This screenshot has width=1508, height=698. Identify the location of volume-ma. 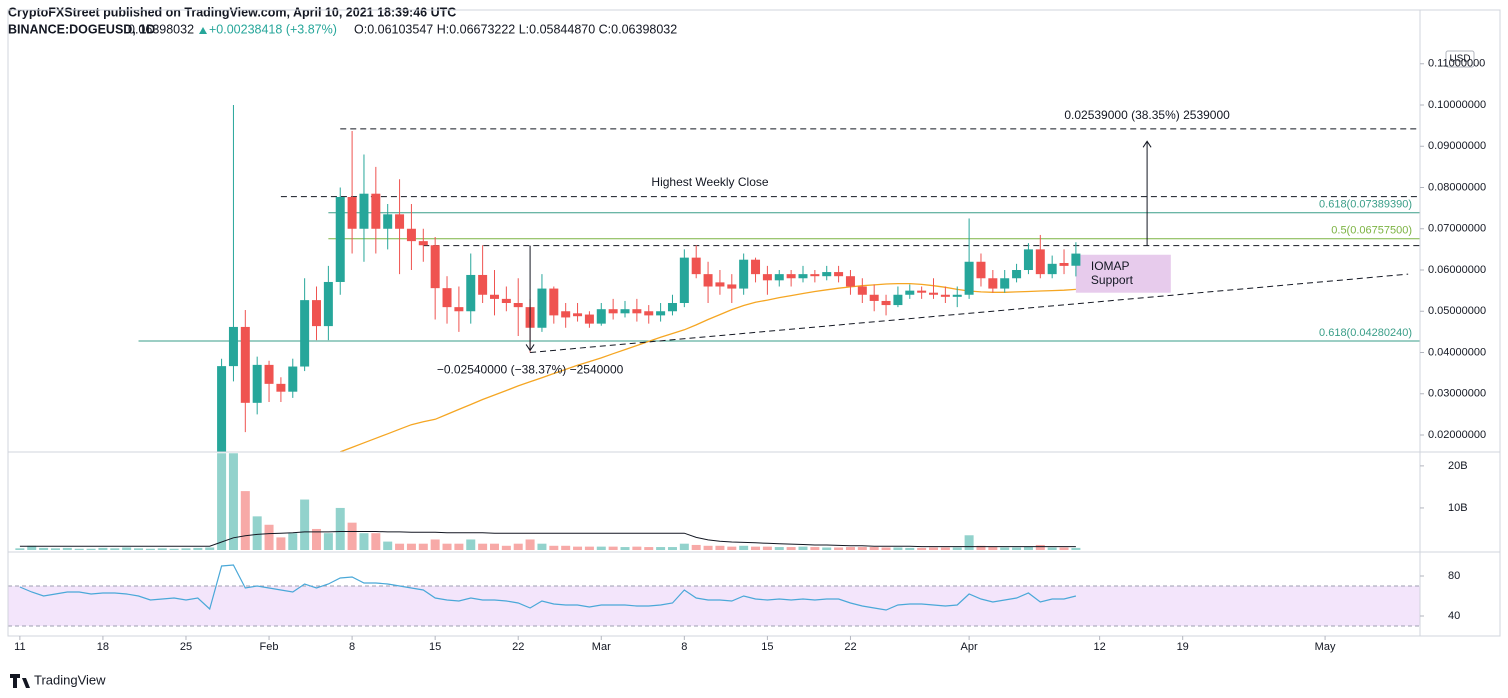
(547, 539).